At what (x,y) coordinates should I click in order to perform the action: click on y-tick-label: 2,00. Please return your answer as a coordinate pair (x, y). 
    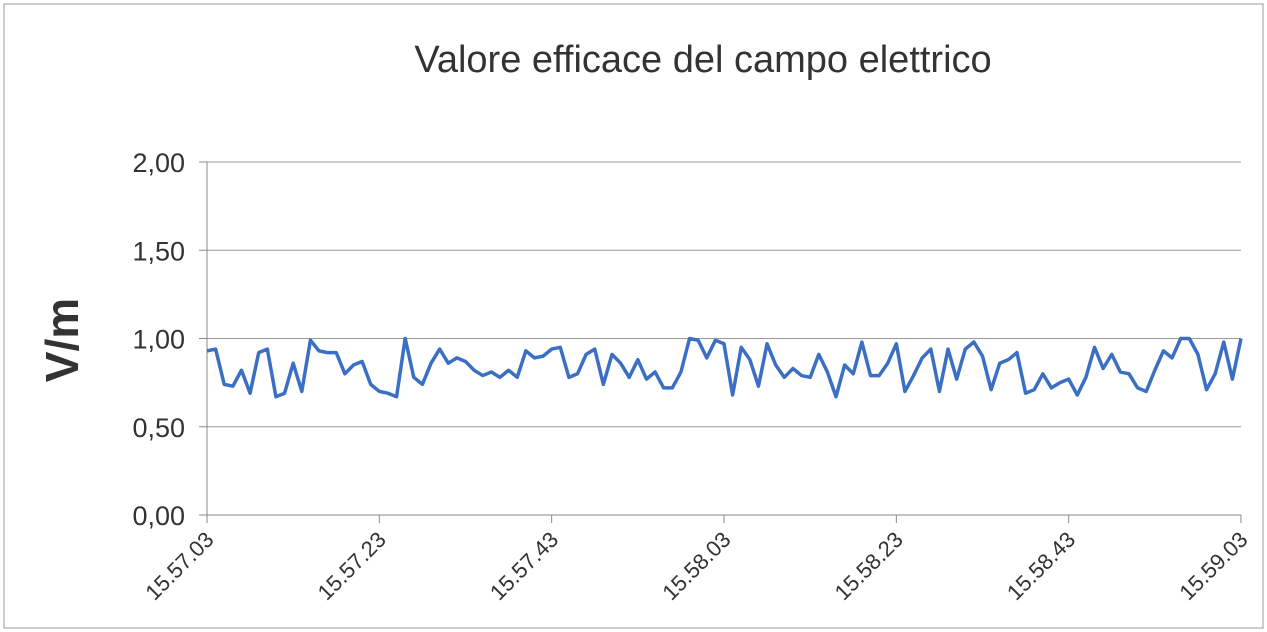
    Looking at the image, I should click on (158, 163).